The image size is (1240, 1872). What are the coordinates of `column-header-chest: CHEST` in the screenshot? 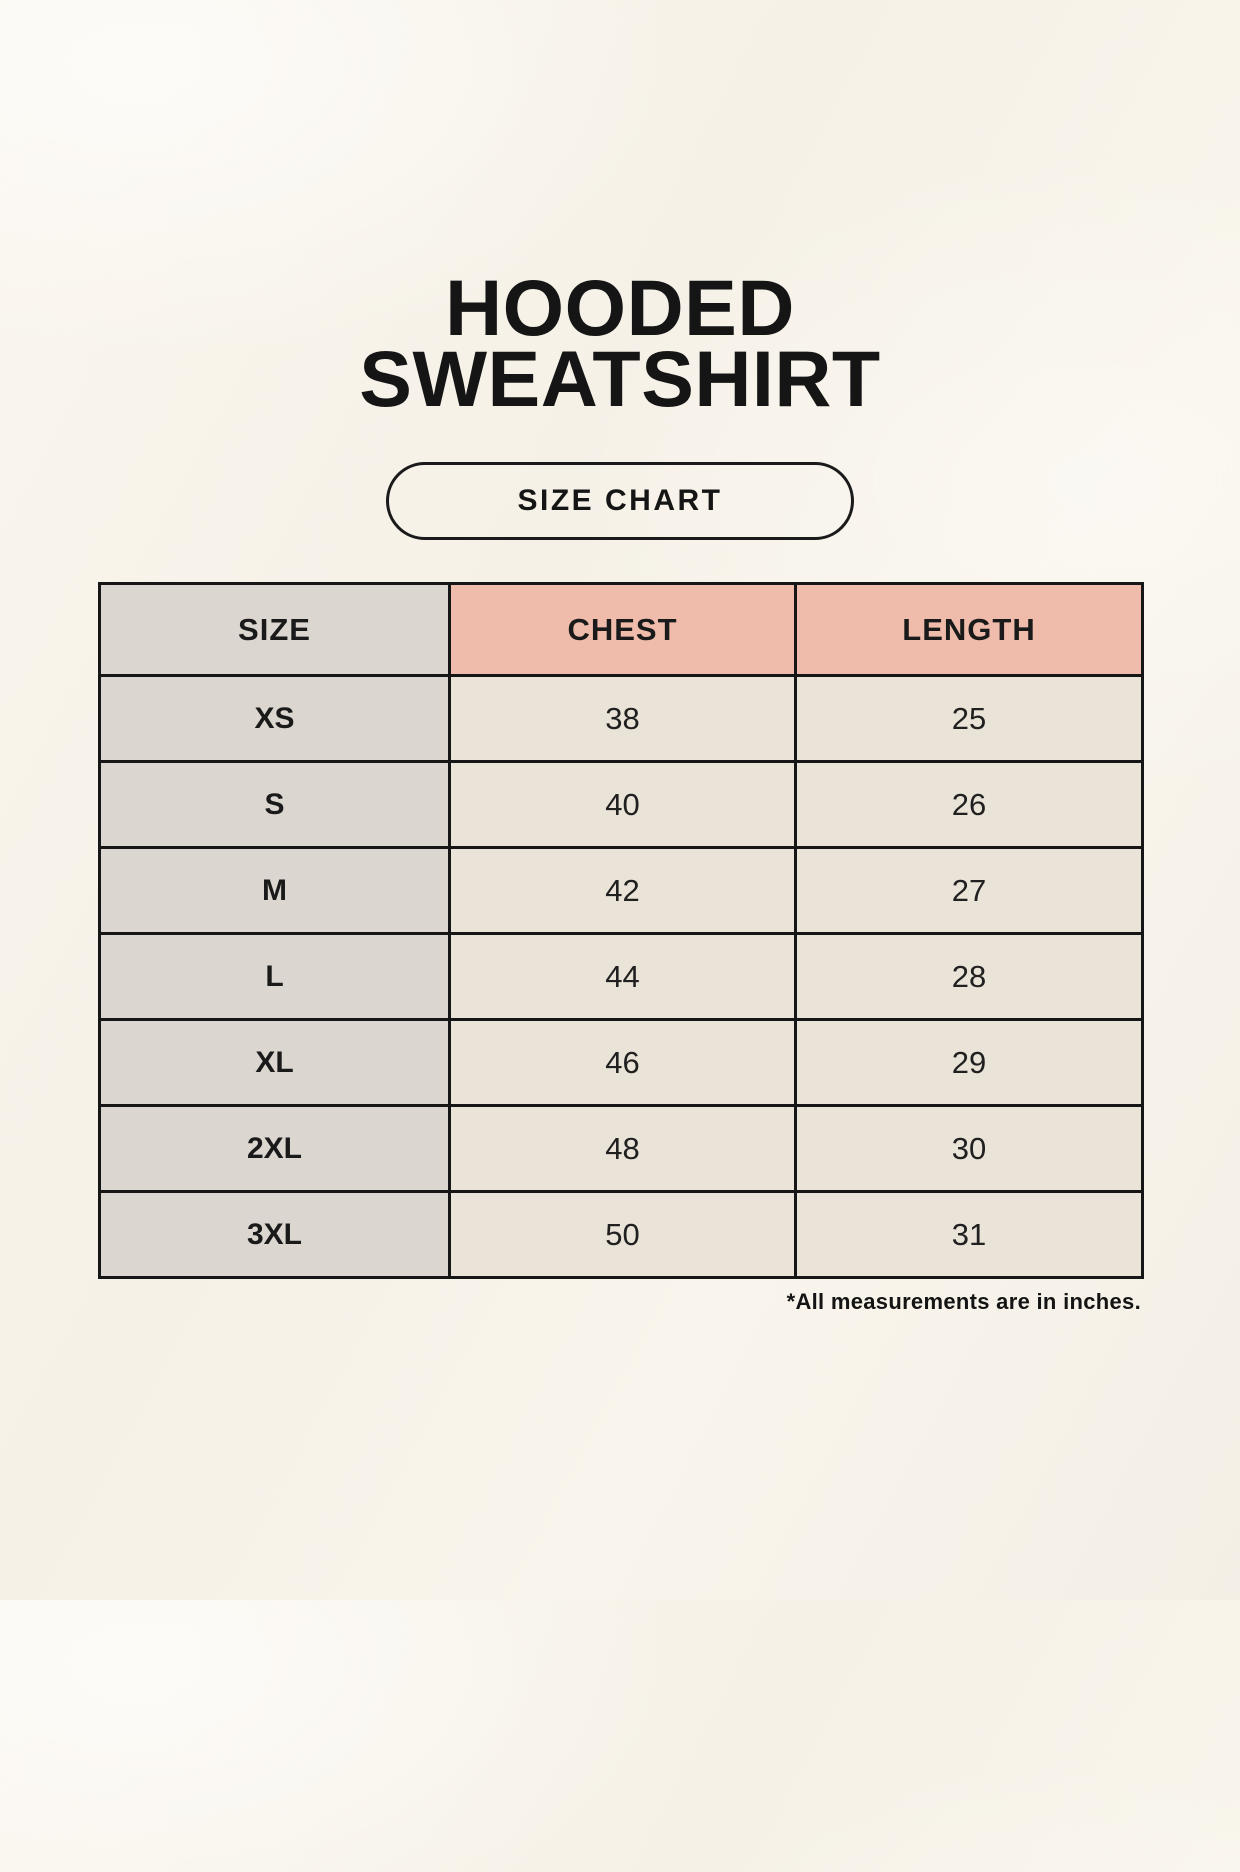 It's located at (622, 630).